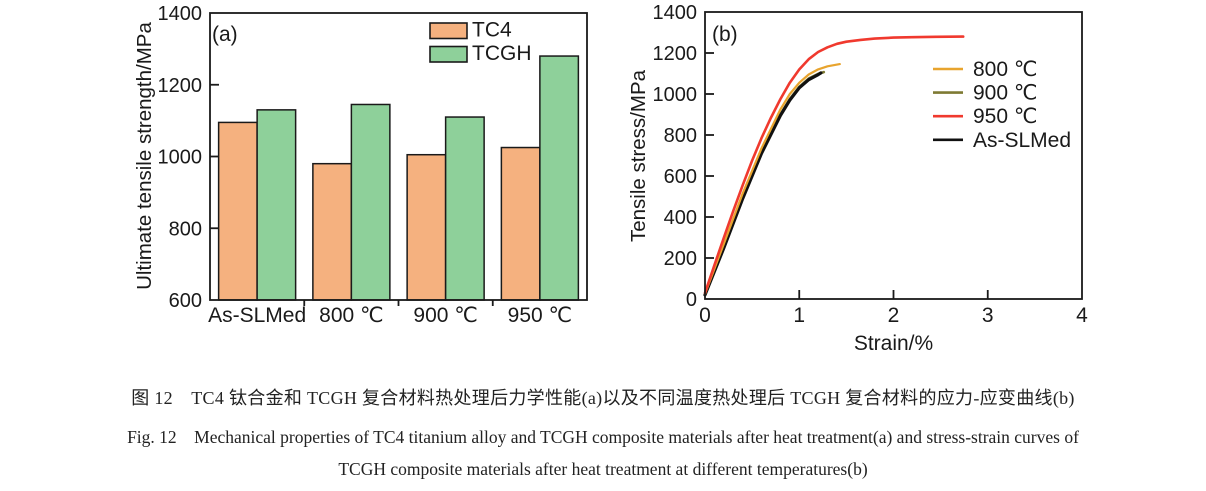 The height and width of the screenshot is (491, 1206). I want to click on y-tick-label-a: 1000, so click(180, 158).